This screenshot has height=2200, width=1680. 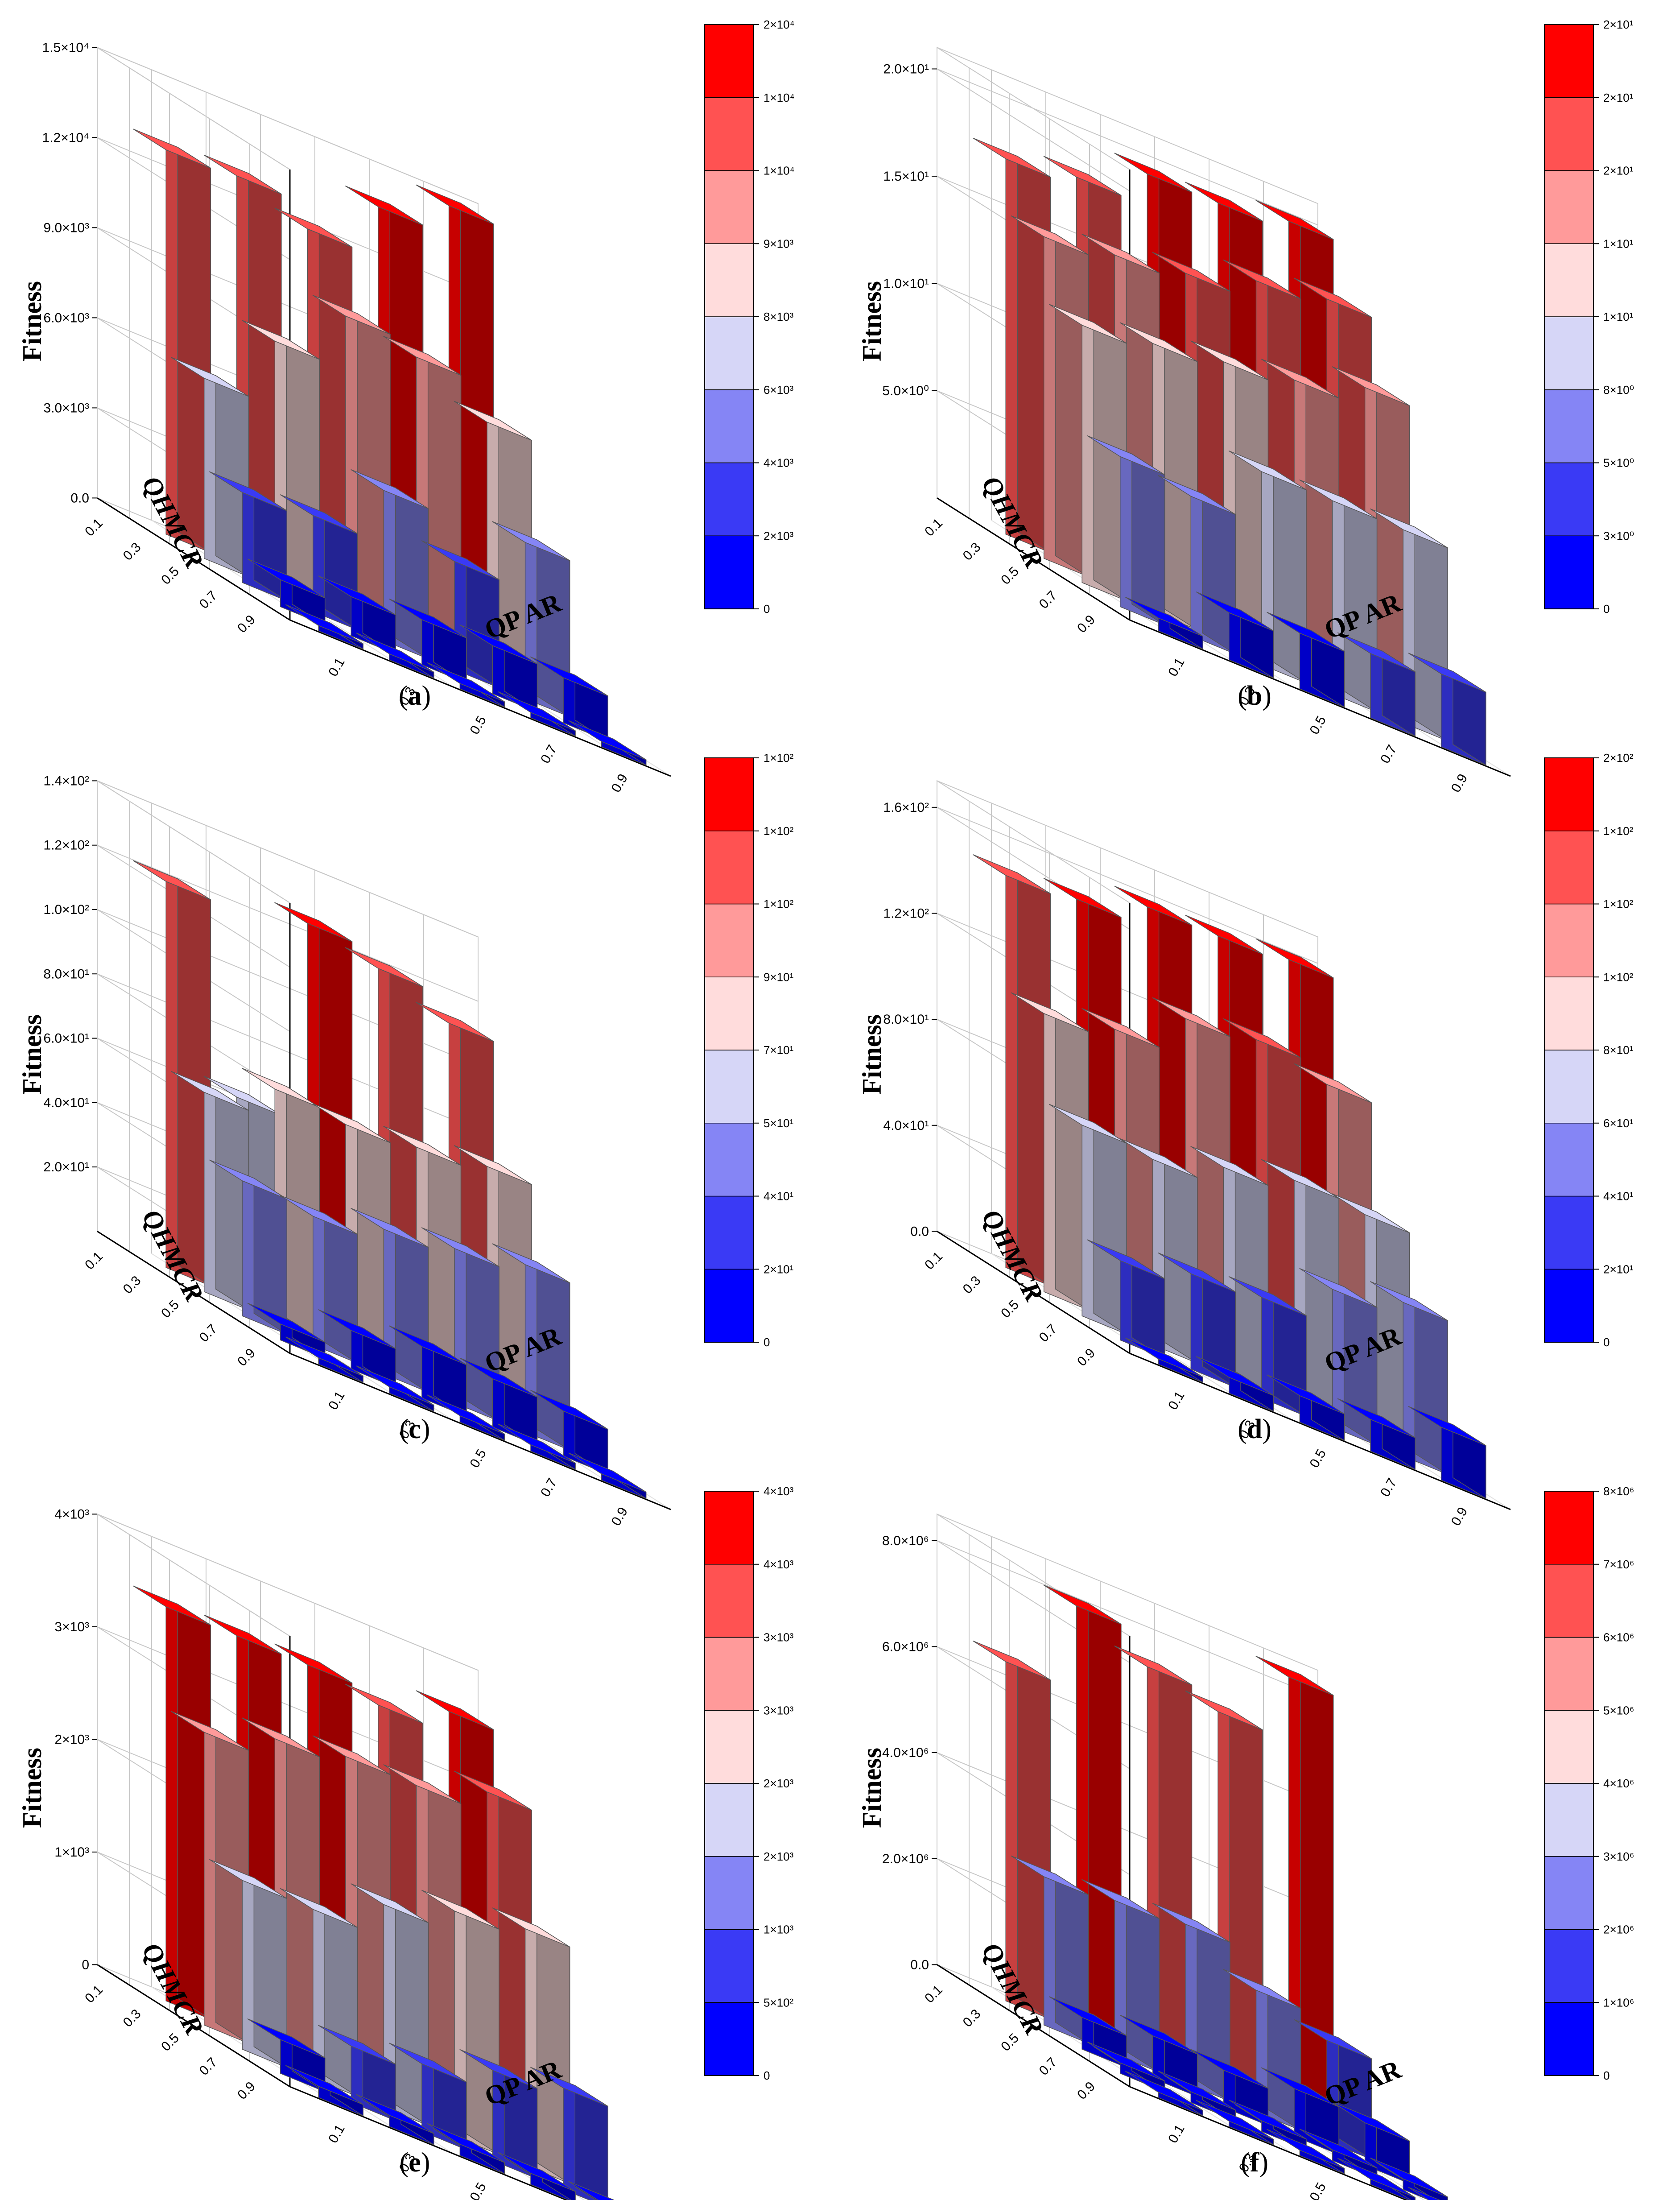 I want to click on colorbar-tick-label: 8×10³, so click(x=779, y=316).